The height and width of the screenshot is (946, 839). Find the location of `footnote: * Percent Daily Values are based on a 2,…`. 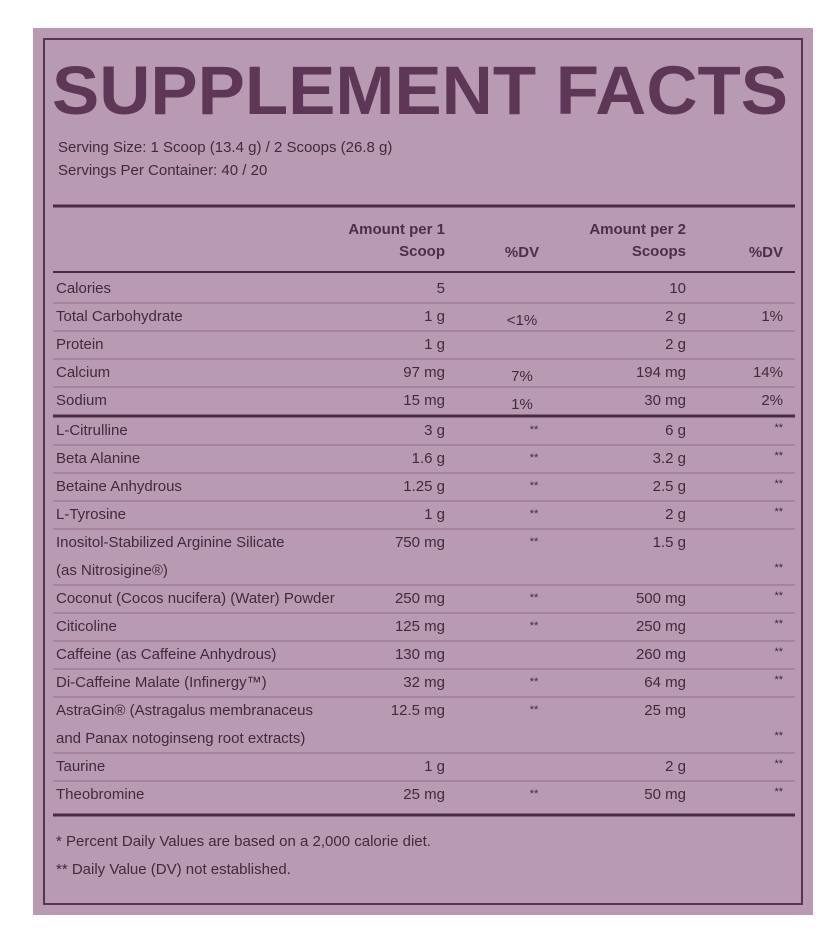

footnote: * Percent Daily Values are based on a 2,… is located at coordinates (243, 841).